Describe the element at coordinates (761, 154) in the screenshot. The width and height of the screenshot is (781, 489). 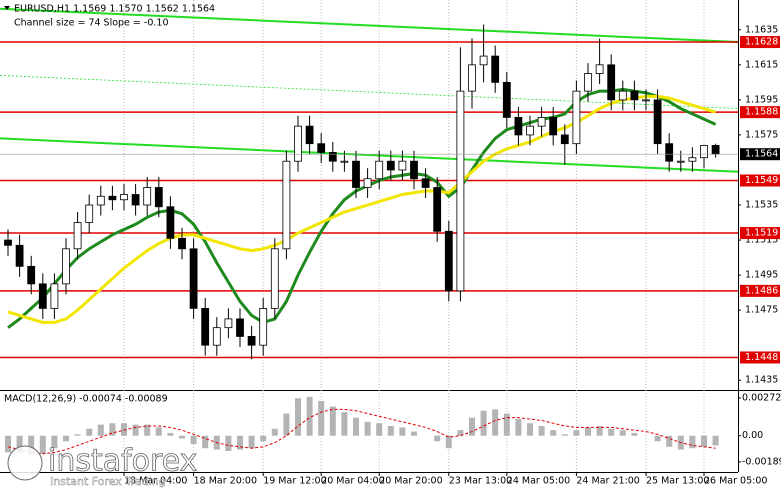
I see `last-price-label: 1.1564` at that location.